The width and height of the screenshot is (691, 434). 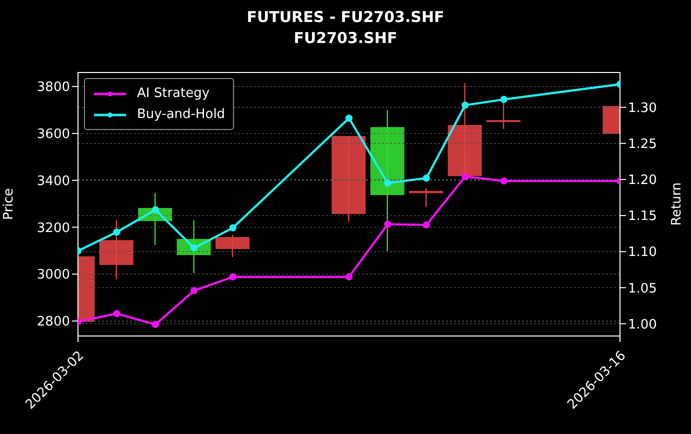 What do you see at coordinates (53, 88) in the screenshot?
I see `y-tick-label: 3800` at bounding box center [53, 88].